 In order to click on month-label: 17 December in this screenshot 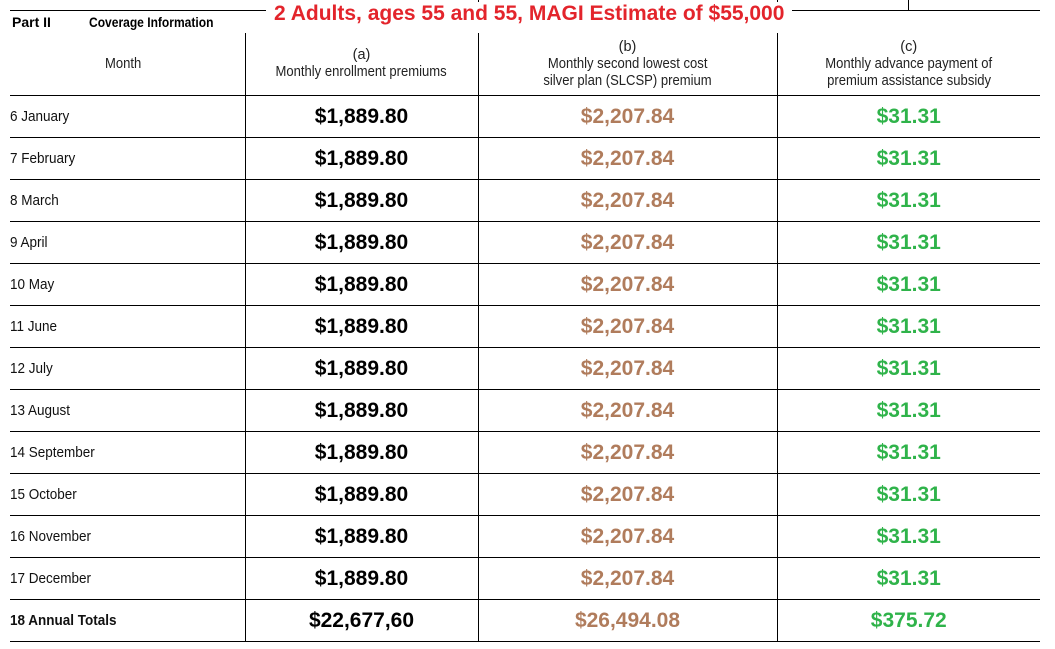, I will do `click(127, 578)`.